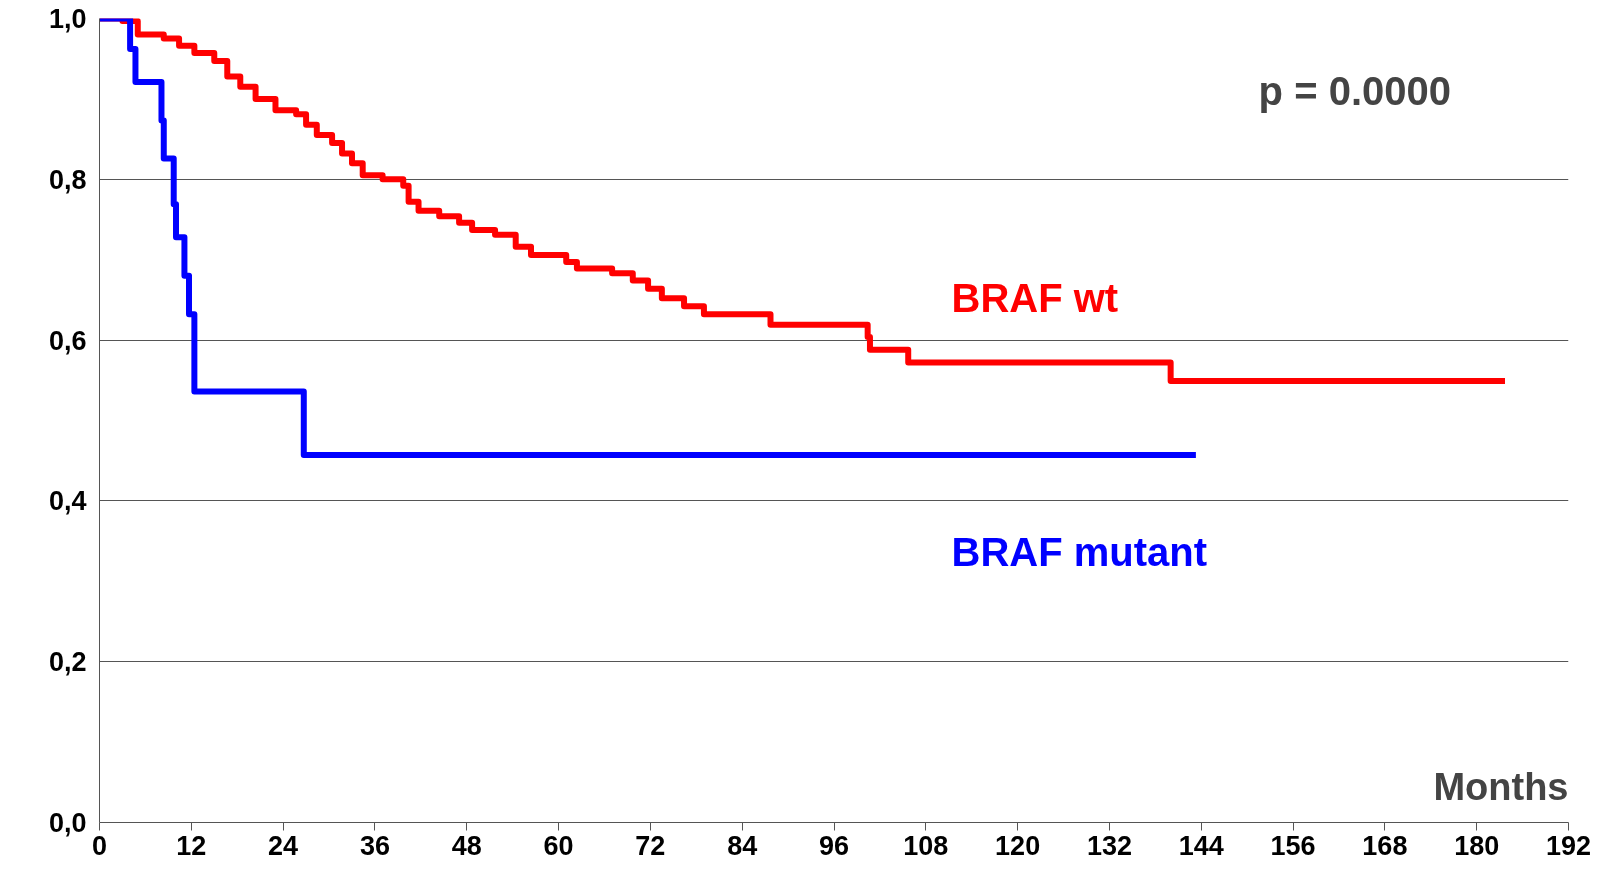  Describe the element at coordinates (1293, 845) in the screenshot. I see `x-tick-label: 156` at that location.